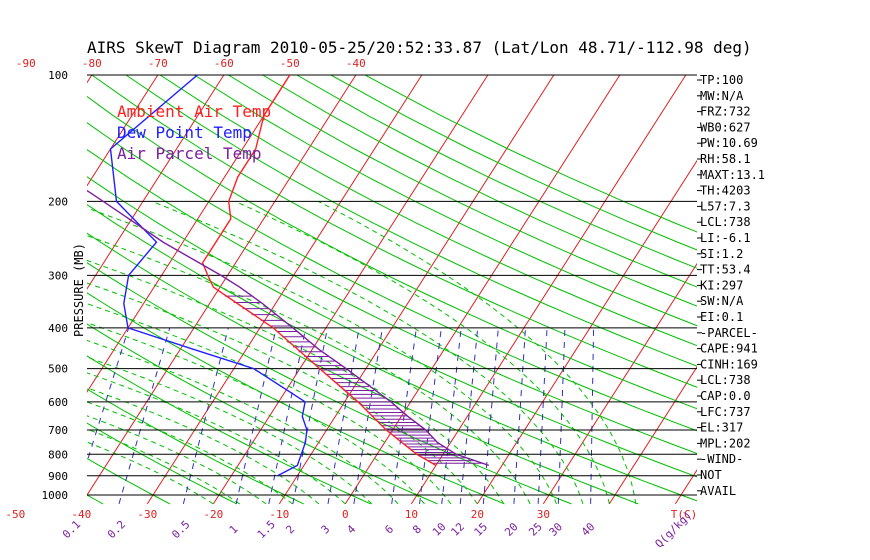 This screenshot has height=560, width=870. I want to click on index-label: LFC:737, so click(725, 412).